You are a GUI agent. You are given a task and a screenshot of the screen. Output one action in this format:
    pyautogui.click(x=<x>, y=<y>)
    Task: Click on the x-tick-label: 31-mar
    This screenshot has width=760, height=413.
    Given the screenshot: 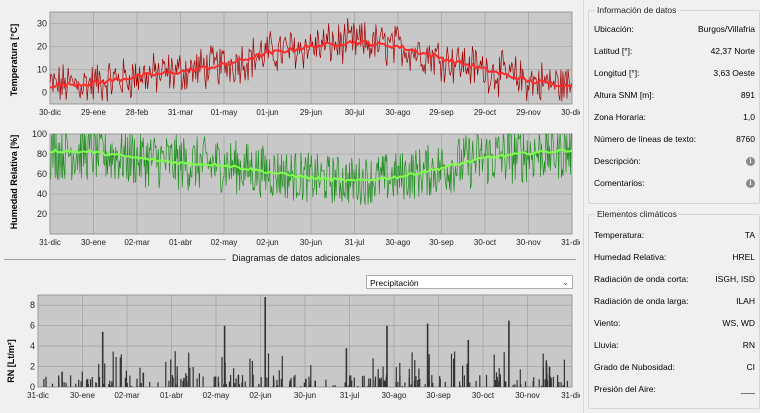 What is the action you would take?
    pyautogui.click(x=181, y=112)
    